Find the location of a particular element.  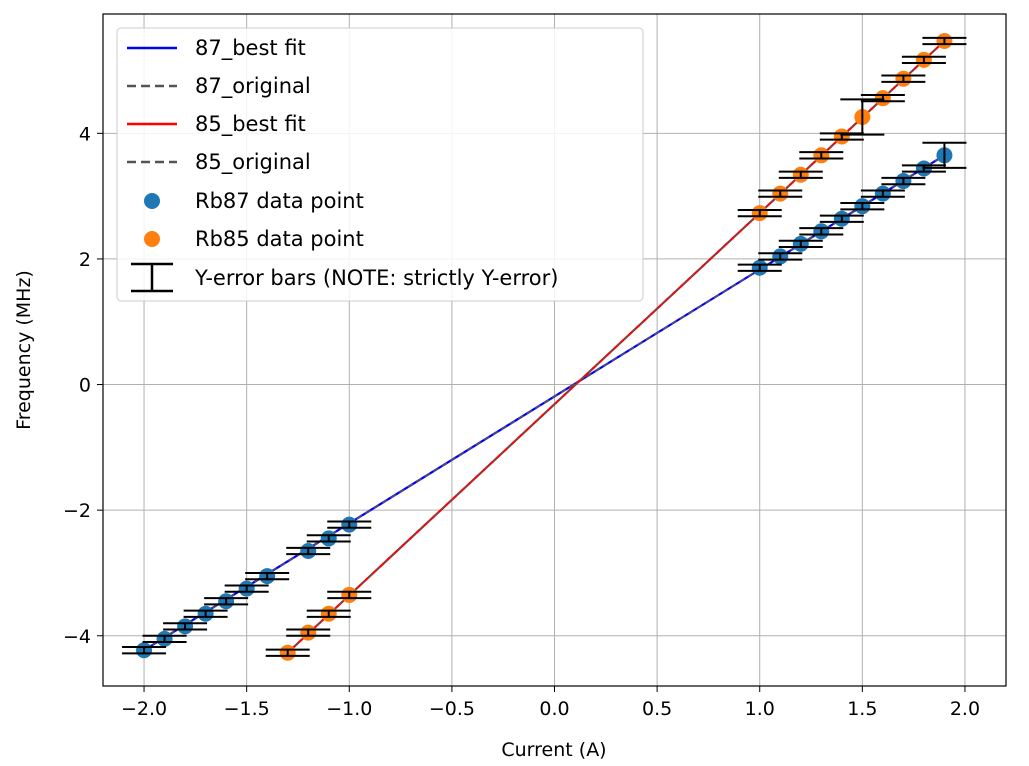

y-tick-label: 4 is located at coordinates (85, 134).